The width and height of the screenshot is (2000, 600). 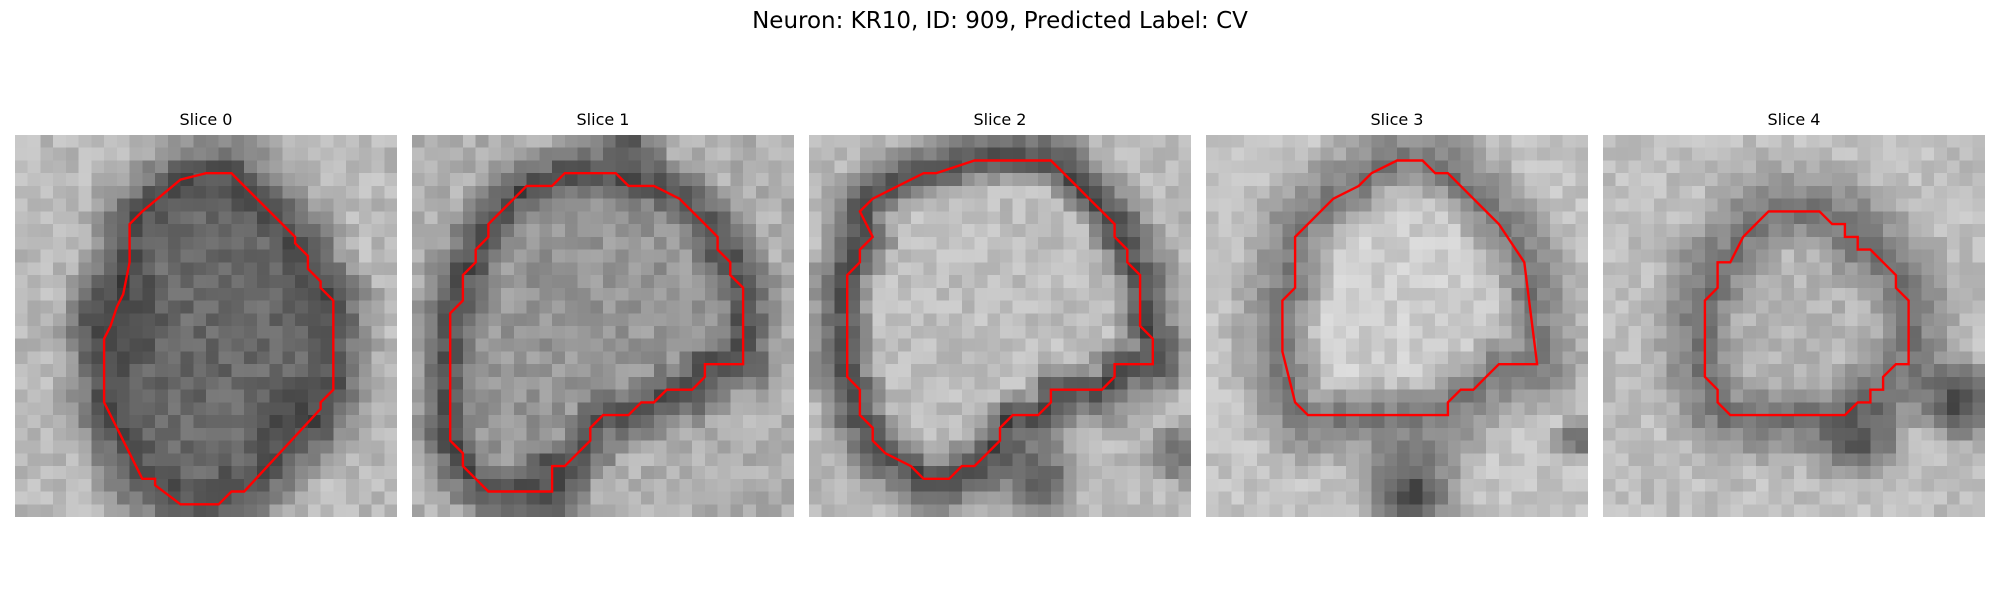 What do you see at coordinates (218, 339) in the screenshot?
I see `slice-0-roi-outline` at bounding box center [218, 339].